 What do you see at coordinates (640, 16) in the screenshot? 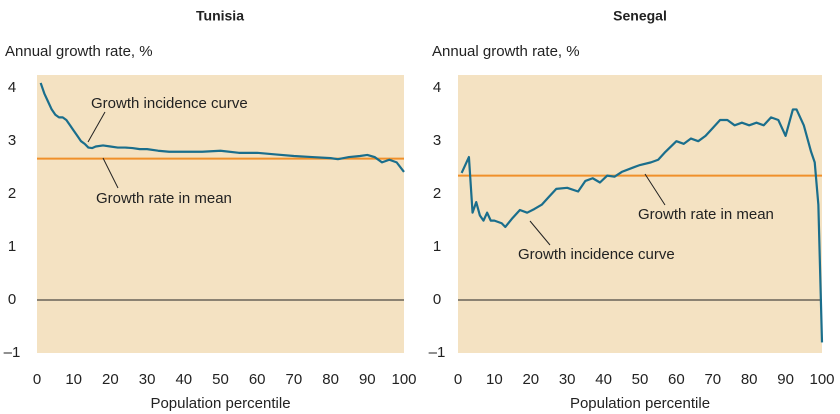
I see `chart-title: Senegal` at bounding box center [640, 16].